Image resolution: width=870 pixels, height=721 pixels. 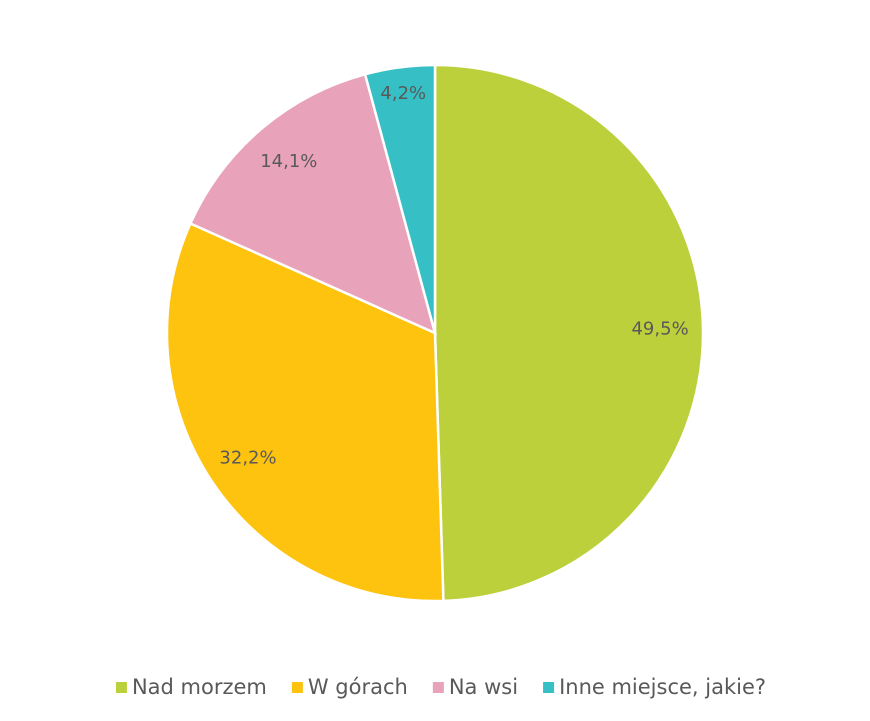 What do you see at coordinates (483, 687) in the screenshot?
I see `legend-label: Na wsi` at bounding box center [483, 687].